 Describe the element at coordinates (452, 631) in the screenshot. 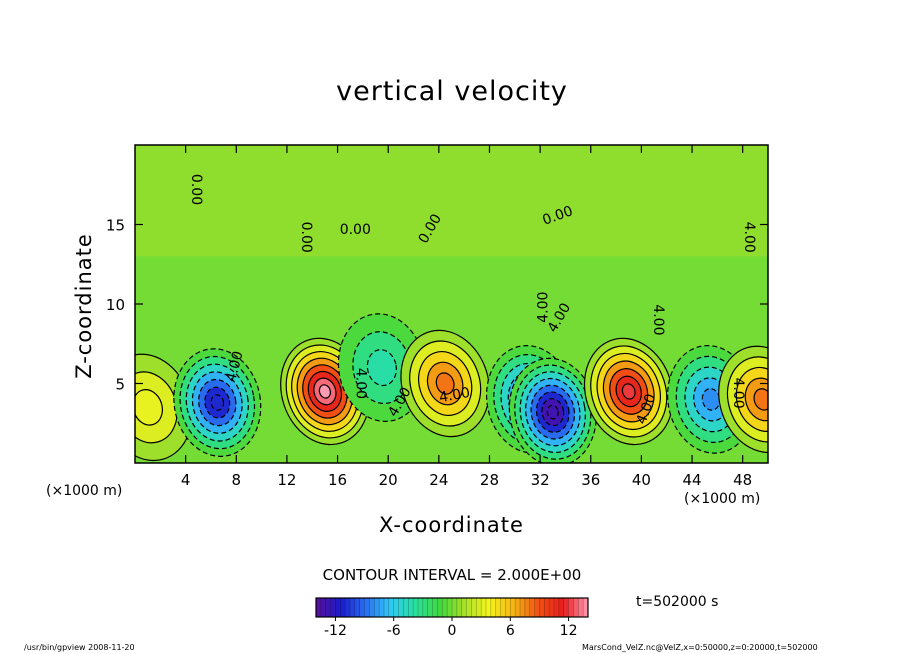

I see `colorbar-tick-label: 0` at that location.